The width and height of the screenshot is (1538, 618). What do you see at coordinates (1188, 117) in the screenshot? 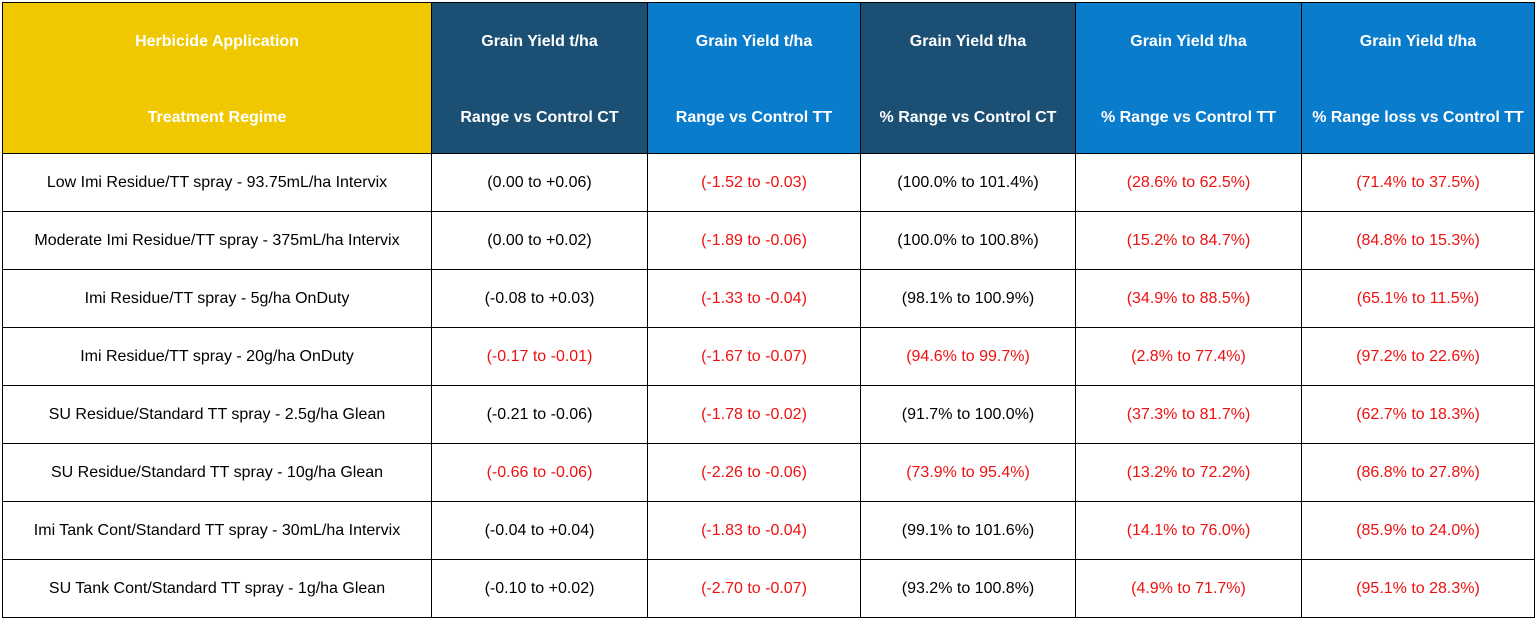
I see `header-pct-range-tt-line2: % Range vs Control TT` at bounding box center [1188, 117].